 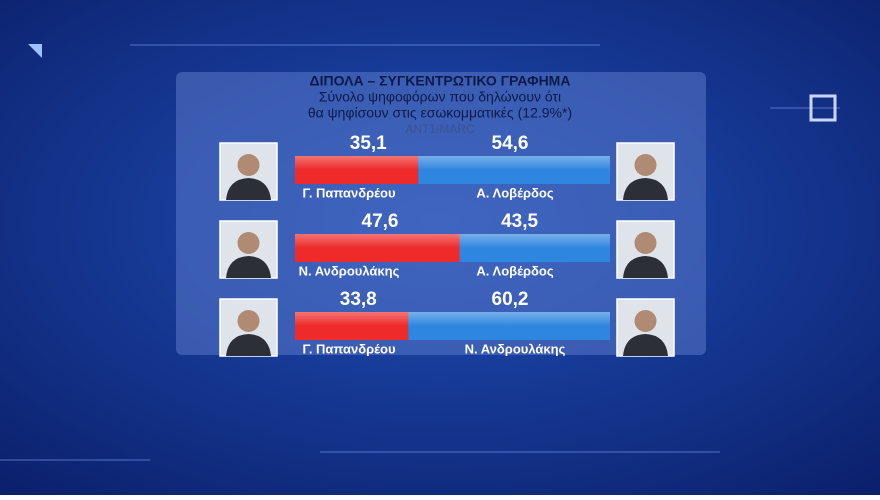 I want to click on corner-mark, so click(x=35, y=51).